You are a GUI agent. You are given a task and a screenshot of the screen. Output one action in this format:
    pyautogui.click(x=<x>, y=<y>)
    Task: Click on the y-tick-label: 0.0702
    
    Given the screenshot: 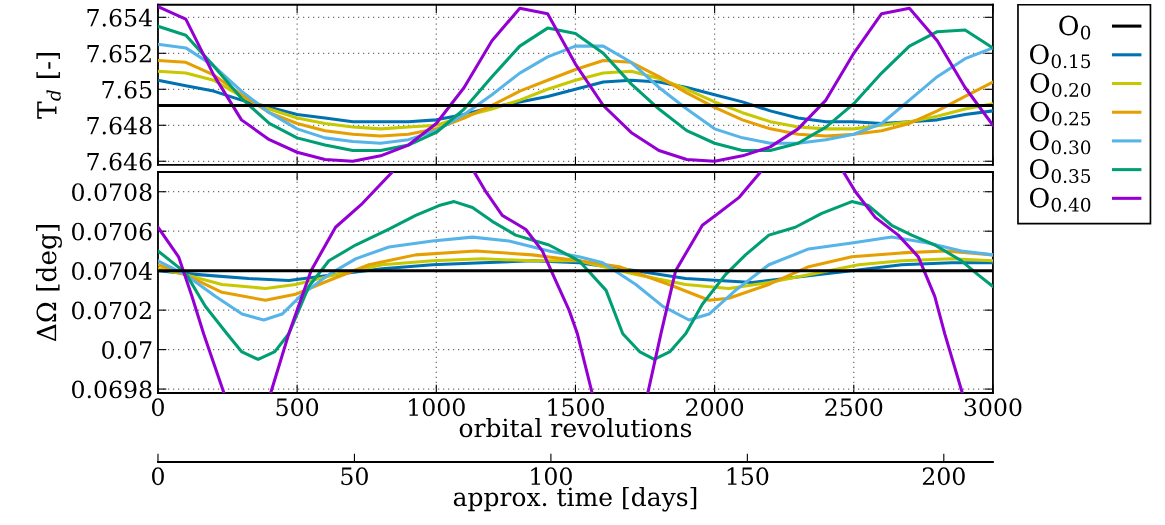 What is the action you would take?
    pyautogui.click(x=111, y=310)
    